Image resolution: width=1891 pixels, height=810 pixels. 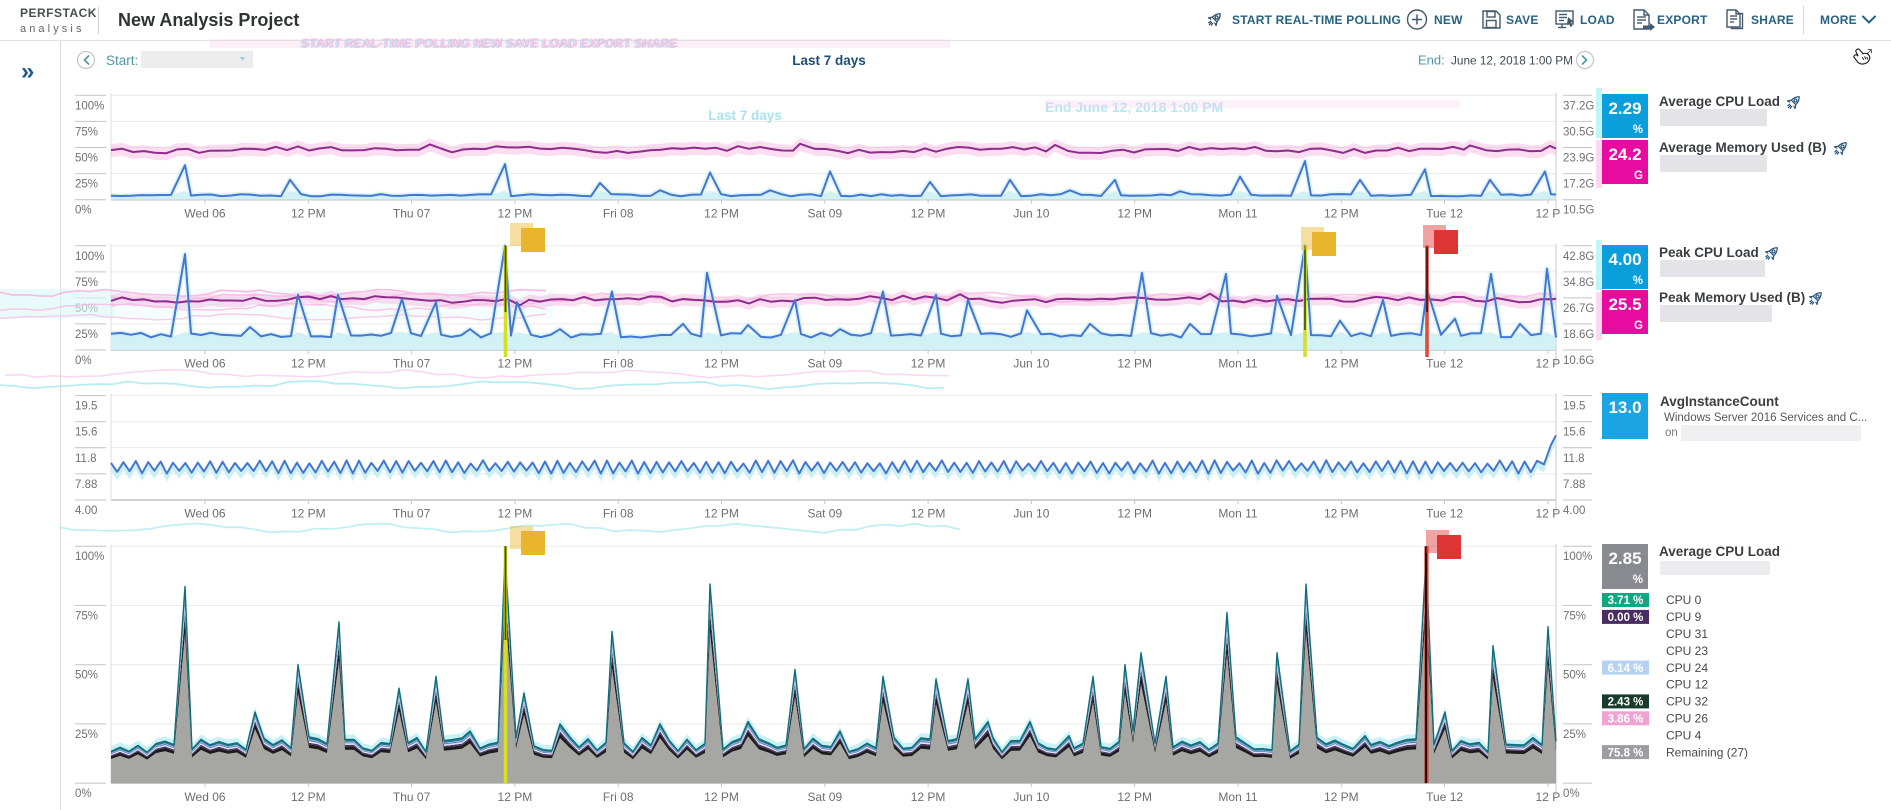 What do you see at coordinates (1719, 551) in the screenshot?
I see `svg-text: Average CPU Load` at bounding box center [1719, 551].